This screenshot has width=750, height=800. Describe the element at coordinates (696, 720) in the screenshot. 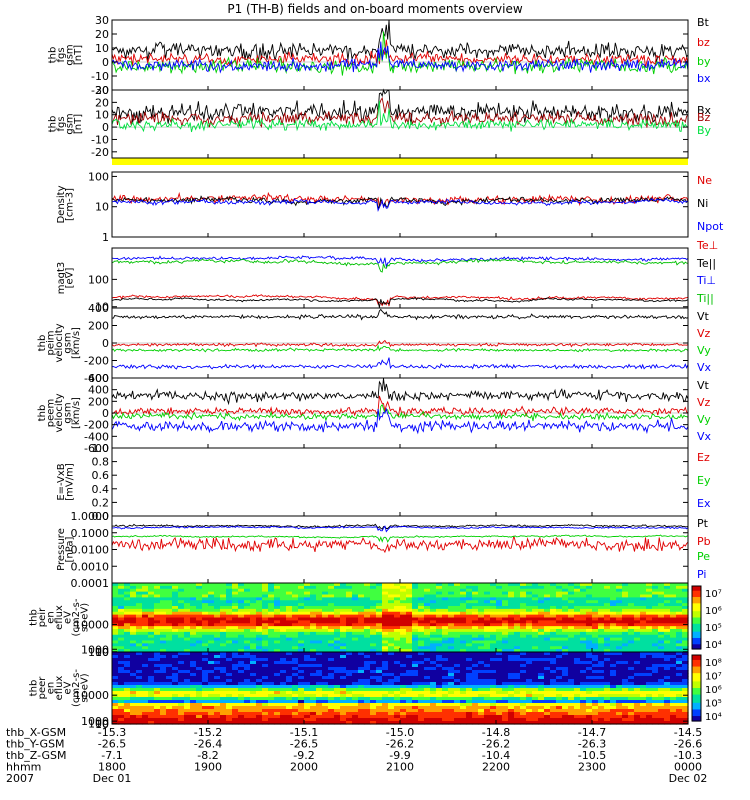

I see `colorbar-swatch` at that location.